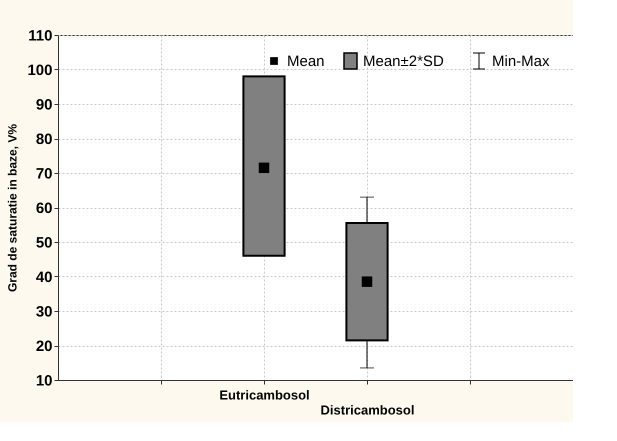 This screenshot has width=617, height=441. What do you see at coordinates (403, 61) in the screenshot?
I see `legend-label: Mean±2*SD` at bounding box center [403, 61].